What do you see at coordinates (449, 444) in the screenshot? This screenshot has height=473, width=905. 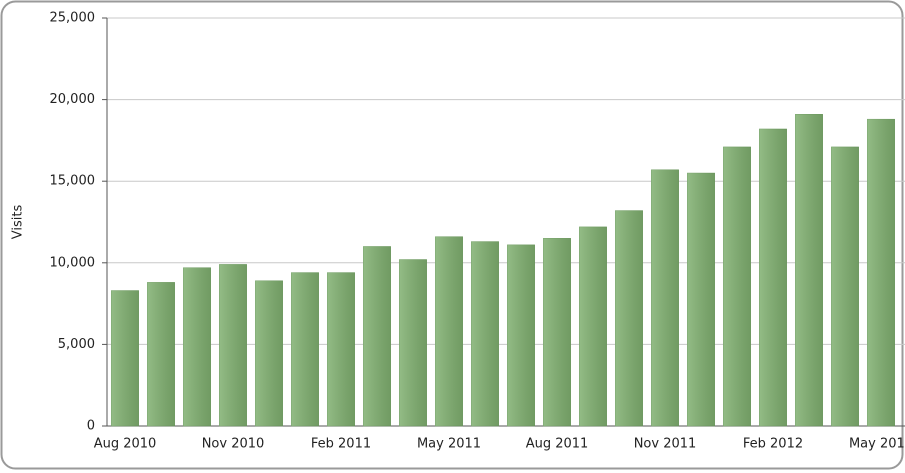 I see `x-tick-label: May 2011` at bounding box center [449, 444].